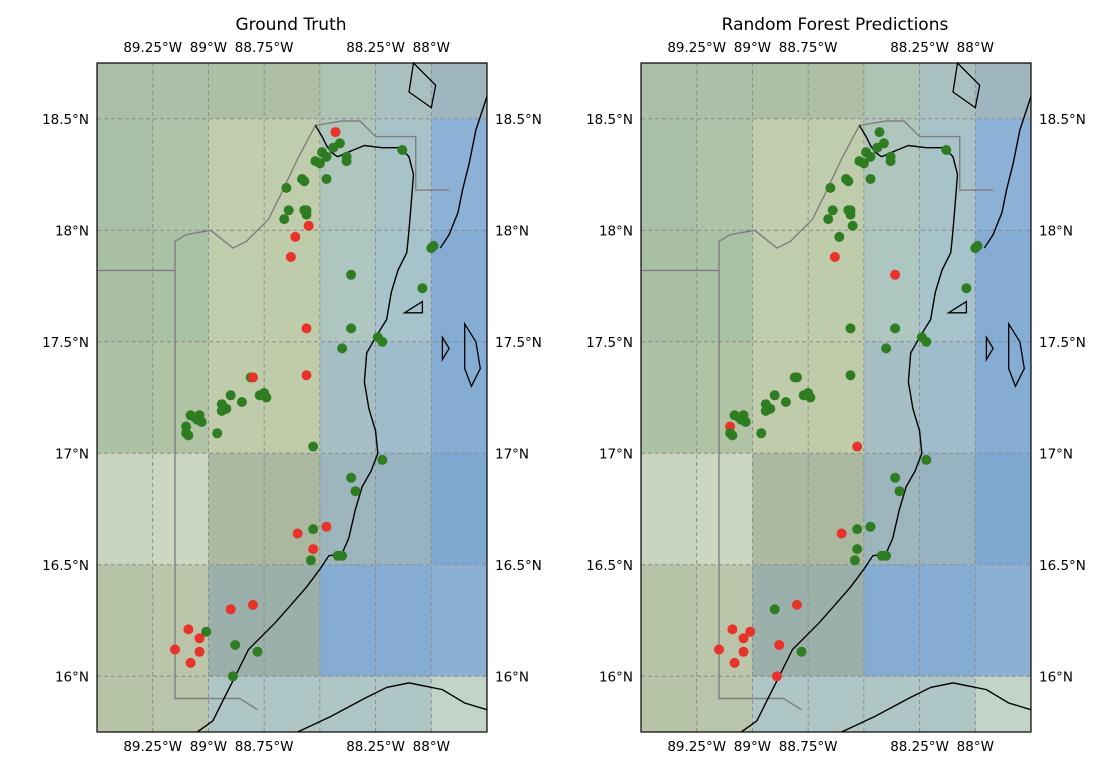 The width and height of the screenshot is (1112, 784). Describe the element at coordinates (472, 354) in the screenshot. I see `island-coastline` at that location.